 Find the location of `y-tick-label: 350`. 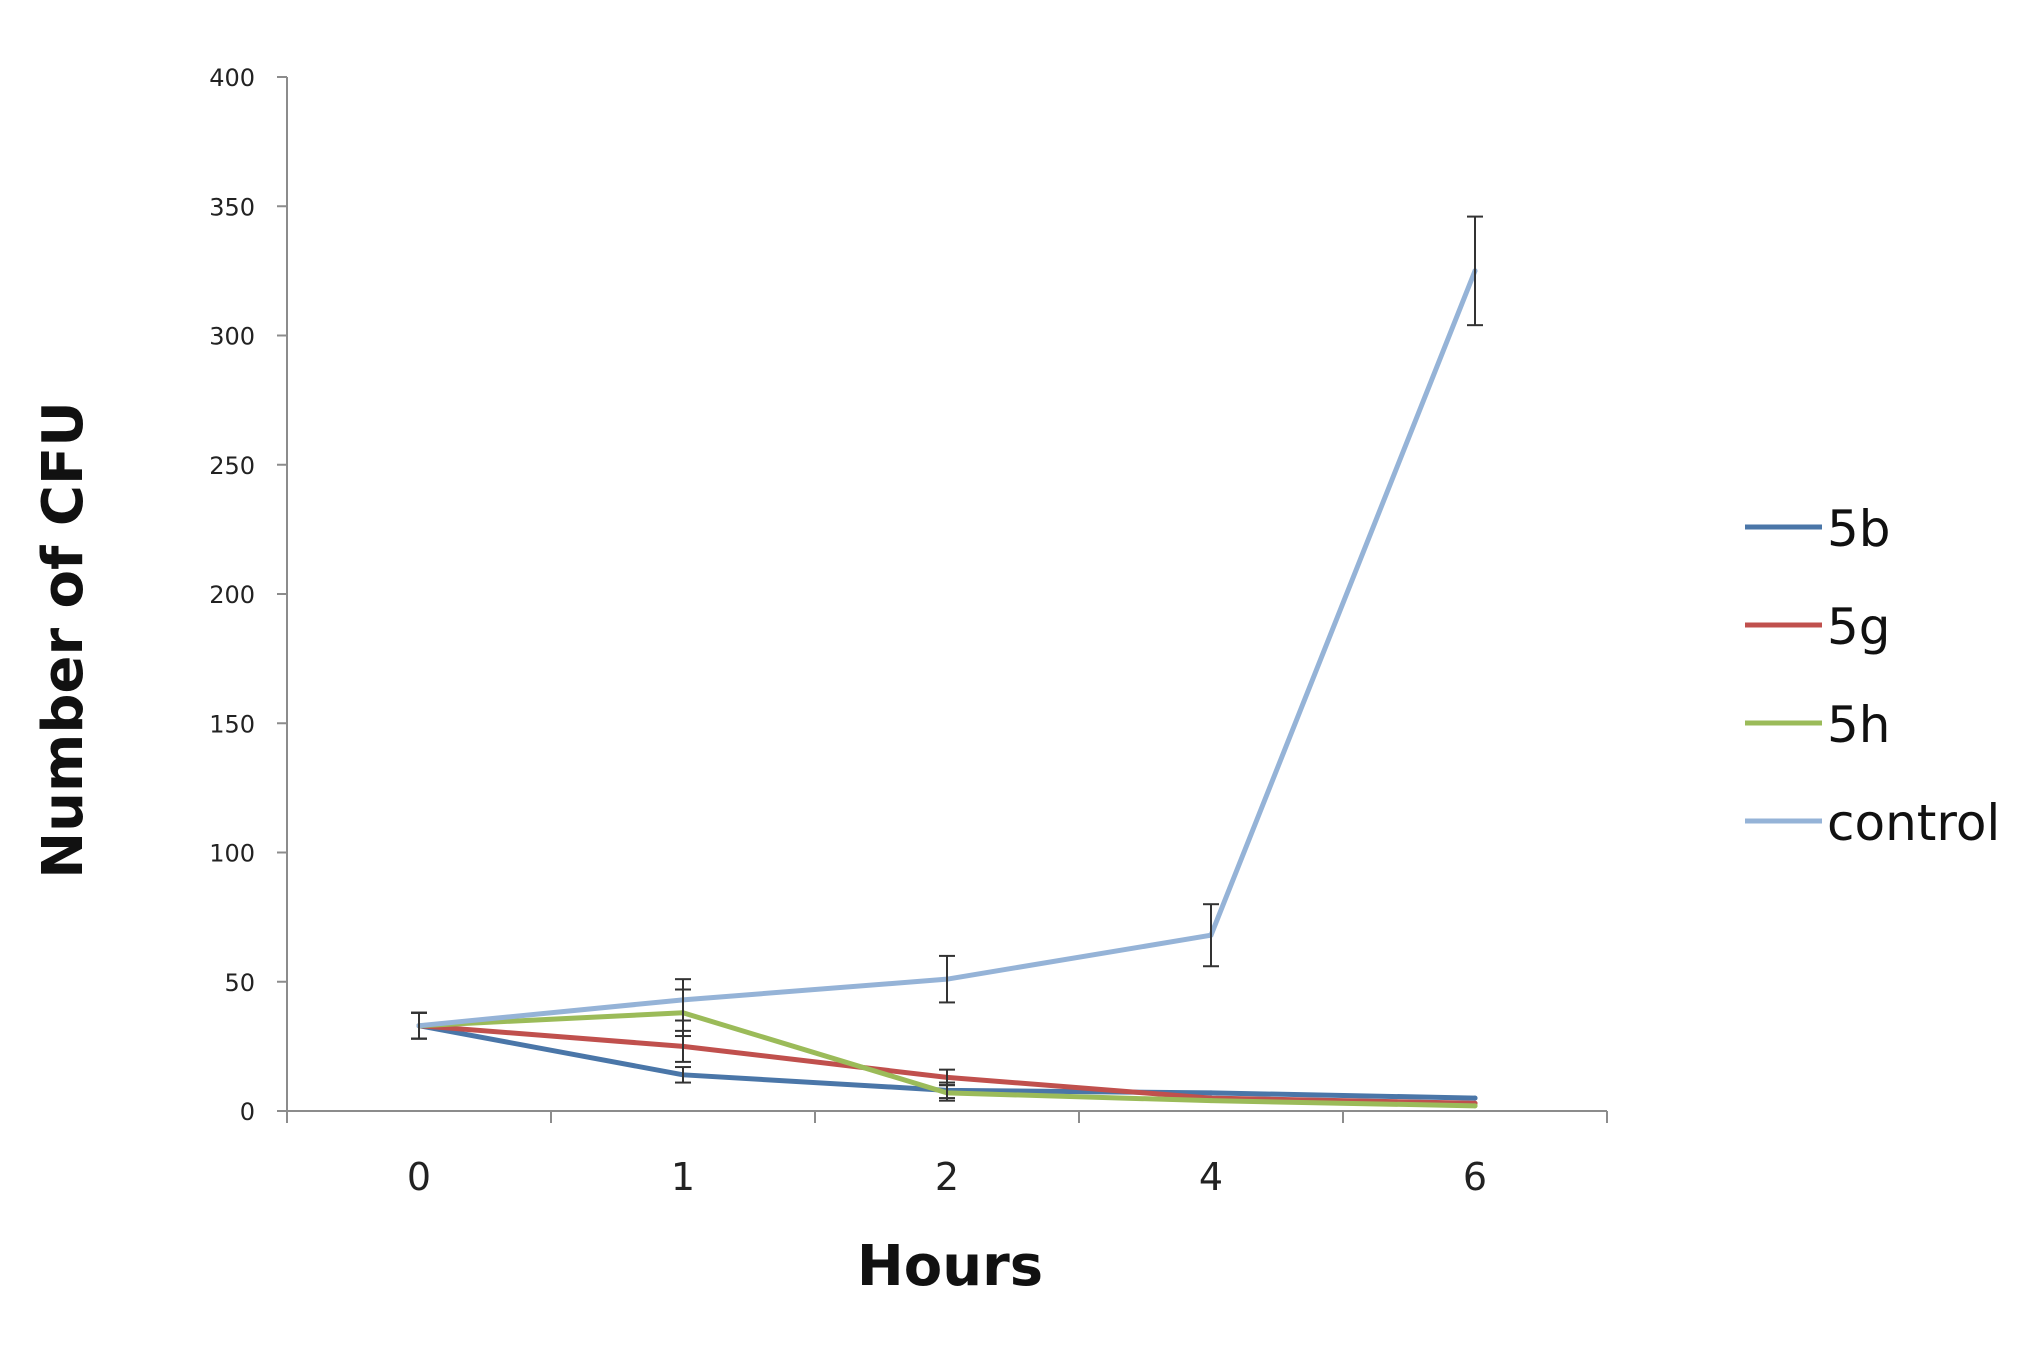

y-tick-label: 350 is located at coordinates (232, 207).